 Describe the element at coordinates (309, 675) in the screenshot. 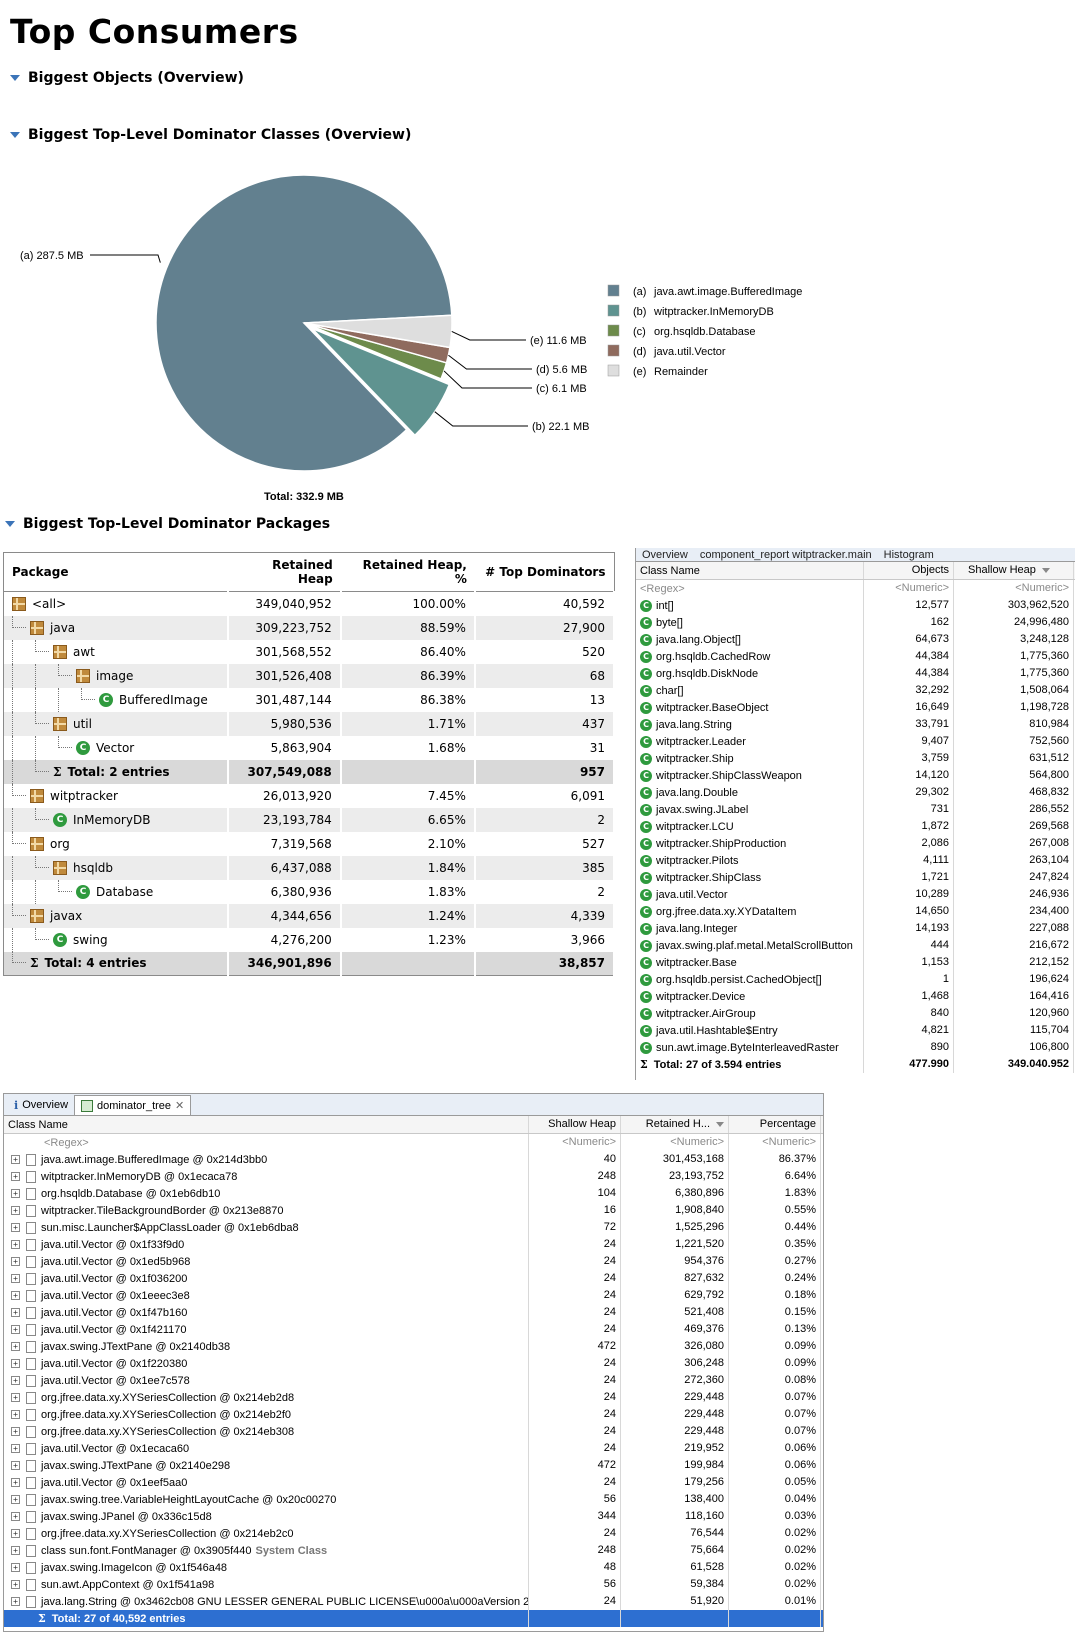

I see `table-row: image 301,526,408 86.39% 68` at that location.